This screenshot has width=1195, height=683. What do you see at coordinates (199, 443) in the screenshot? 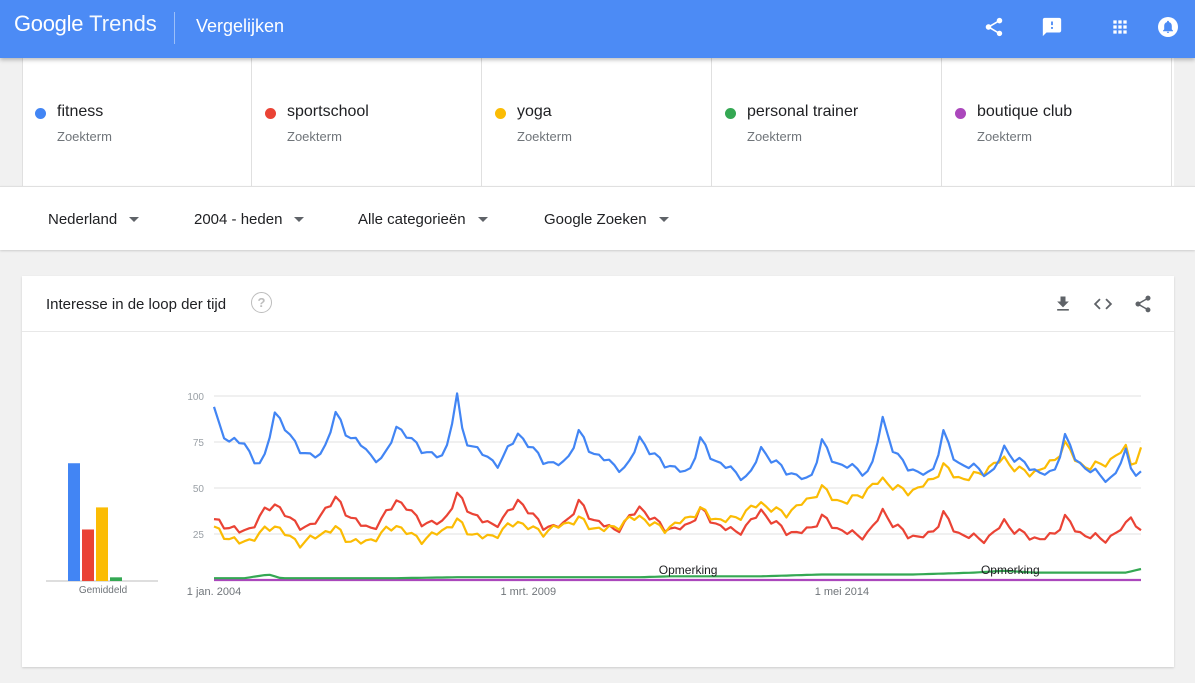
I see `y-tick-label: 75` at bounding box center [199, 443].